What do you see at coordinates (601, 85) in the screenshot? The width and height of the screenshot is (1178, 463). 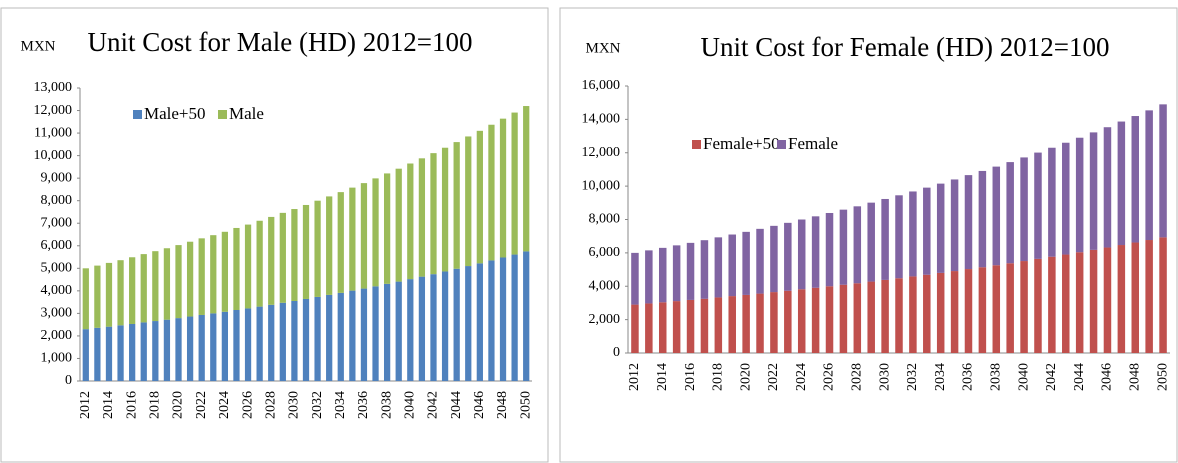 I see `y-tick-label: 16,000` at bounding box center [601, 85].